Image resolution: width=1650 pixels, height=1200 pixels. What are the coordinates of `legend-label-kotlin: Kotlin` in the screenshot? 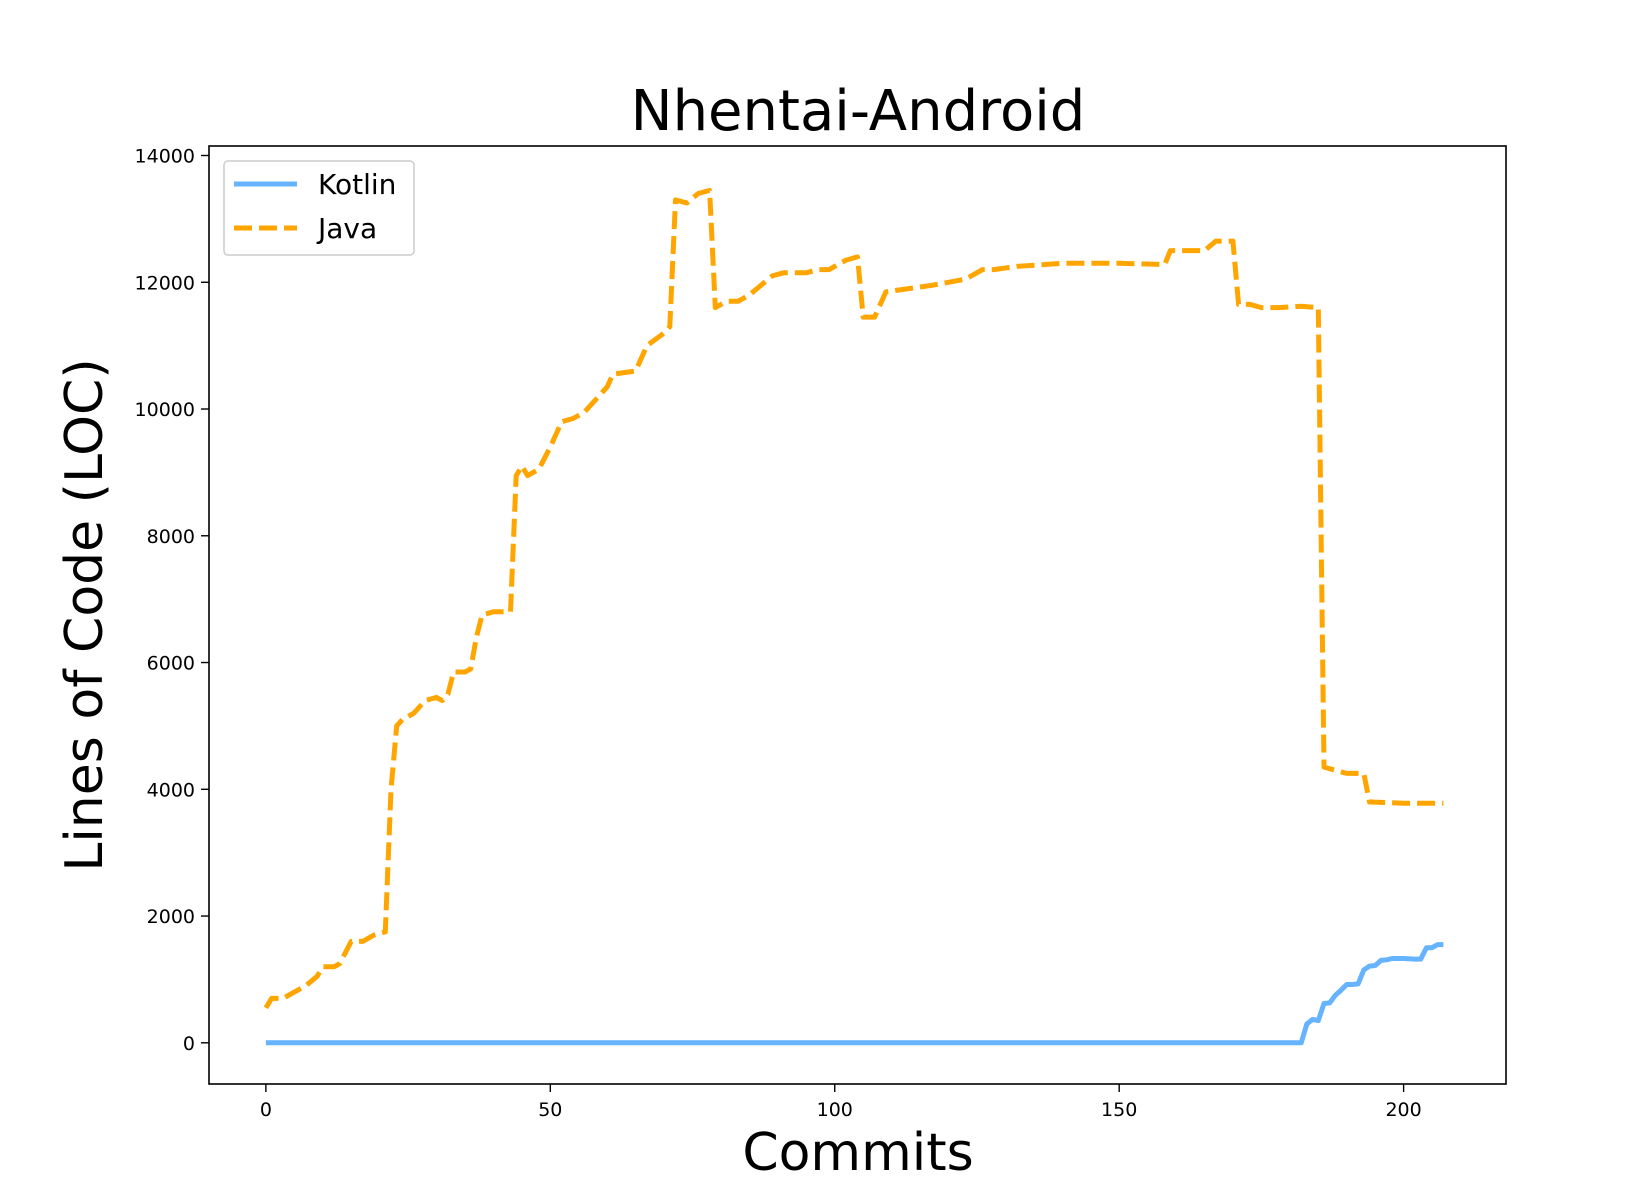 It's located at (357, 184).